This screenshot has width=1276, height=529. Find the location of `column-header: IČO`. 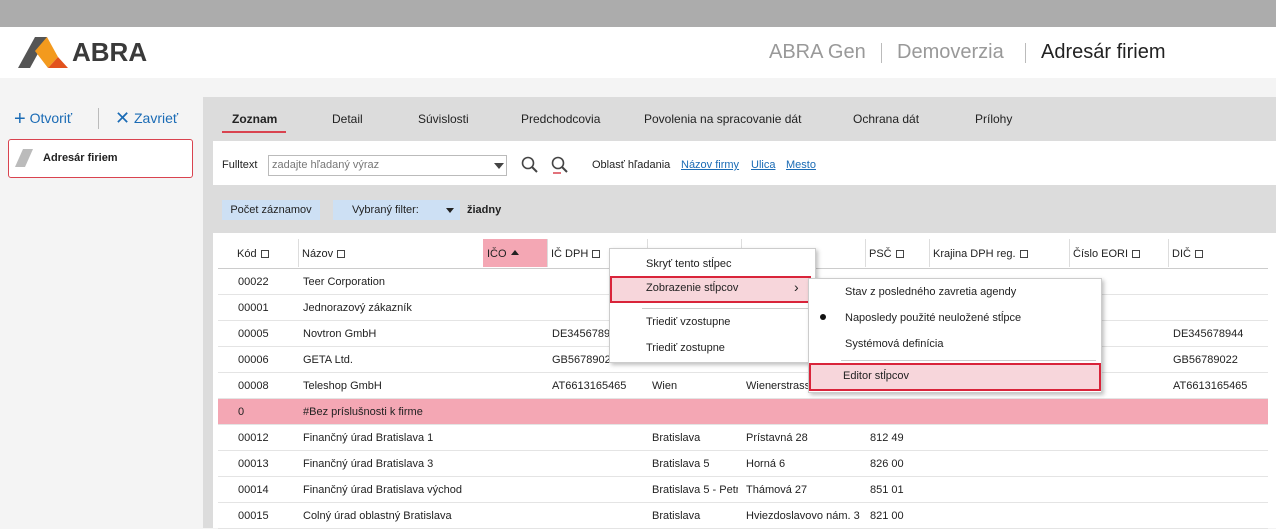

column-header: IČO is located at coordinates (516, 254).